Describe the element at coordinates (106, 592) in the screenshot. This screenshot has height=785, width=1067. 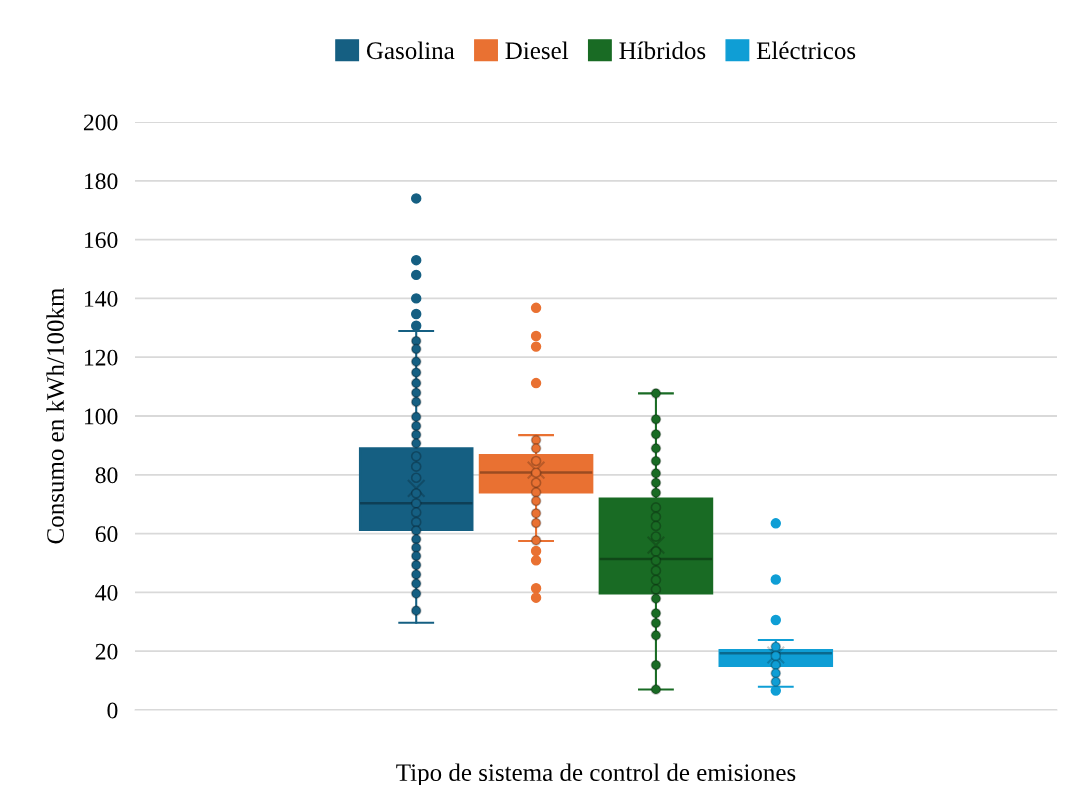
I see `y-tick-label: 40` at that location.